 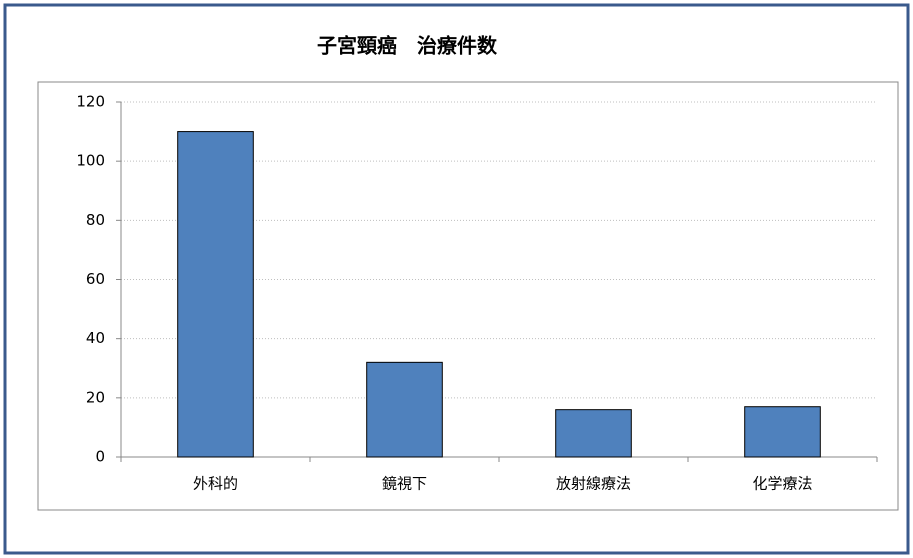 What do you see at coordinates (90, 161) in the screenshot?
I see `y-tick-label: 100` at bounding box center [90, 161].